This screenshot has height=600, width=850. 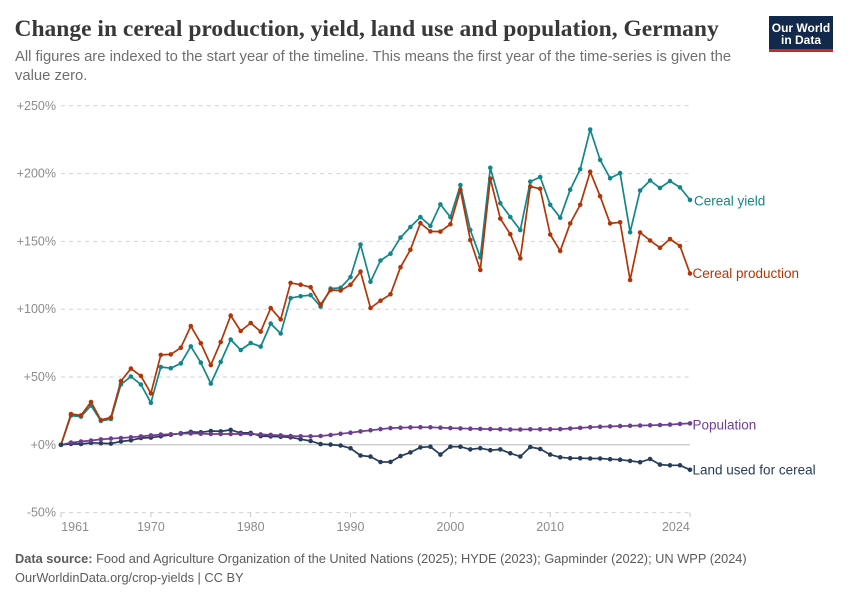 What do you see at coordinates (729, 201) in the screenshot?
I see `svg-text: Cereal yield` at bounding box center [729, 201].